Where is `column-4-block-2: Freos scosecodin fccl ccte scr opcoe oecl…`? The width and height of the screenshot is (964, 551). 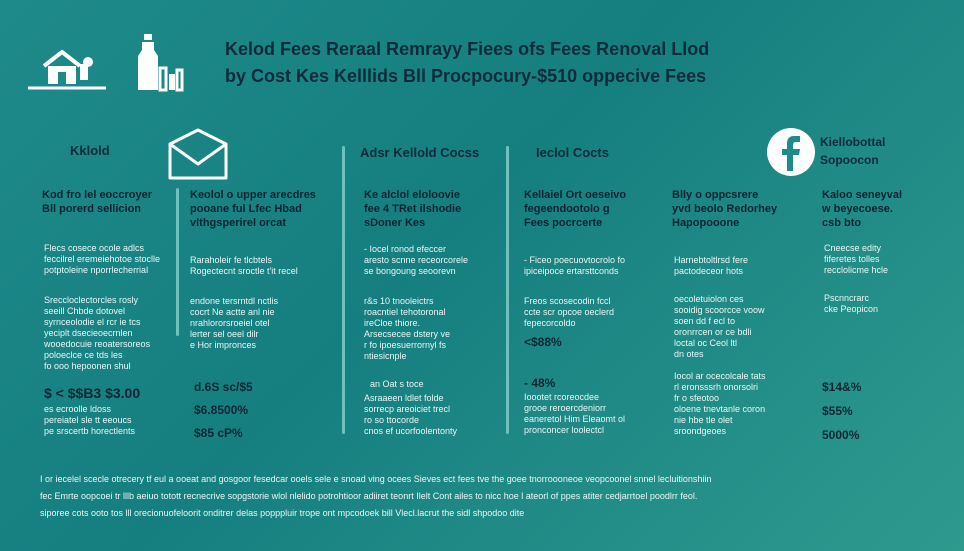
column-4-block-2: Freos scosecodin fccl ccte scr opcoe oecl… is located at coordinates (569, 312).